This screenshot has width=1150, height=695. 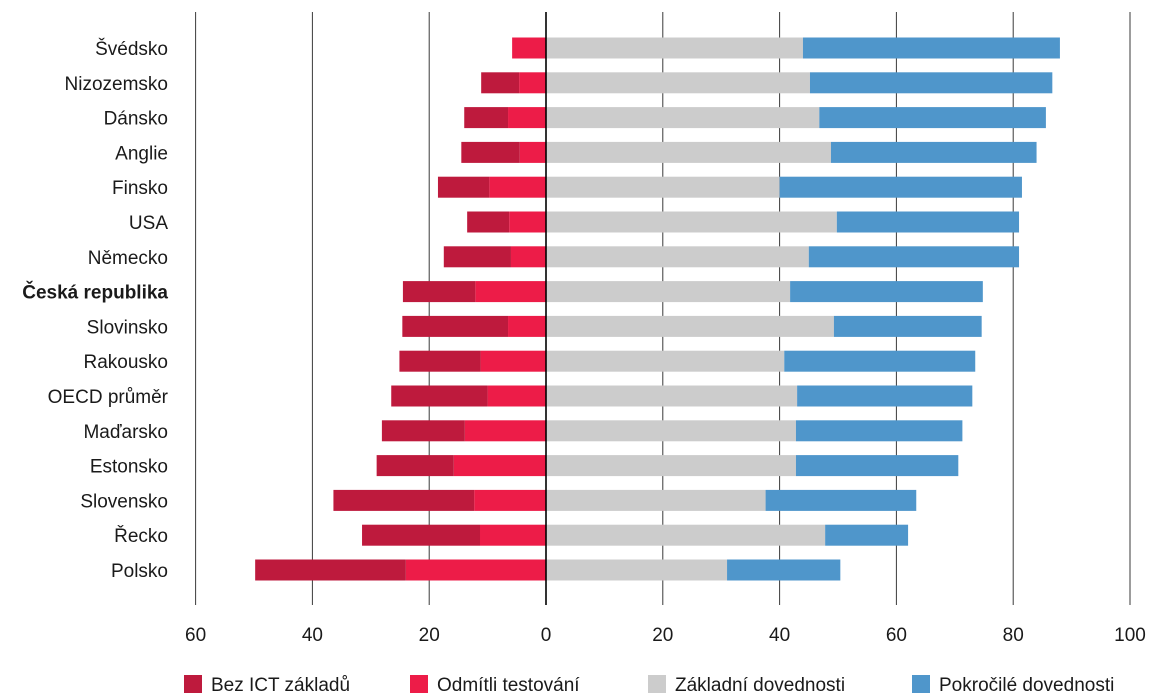 I want to click on category-label: Maďarsko, so click(x=125, y=432).